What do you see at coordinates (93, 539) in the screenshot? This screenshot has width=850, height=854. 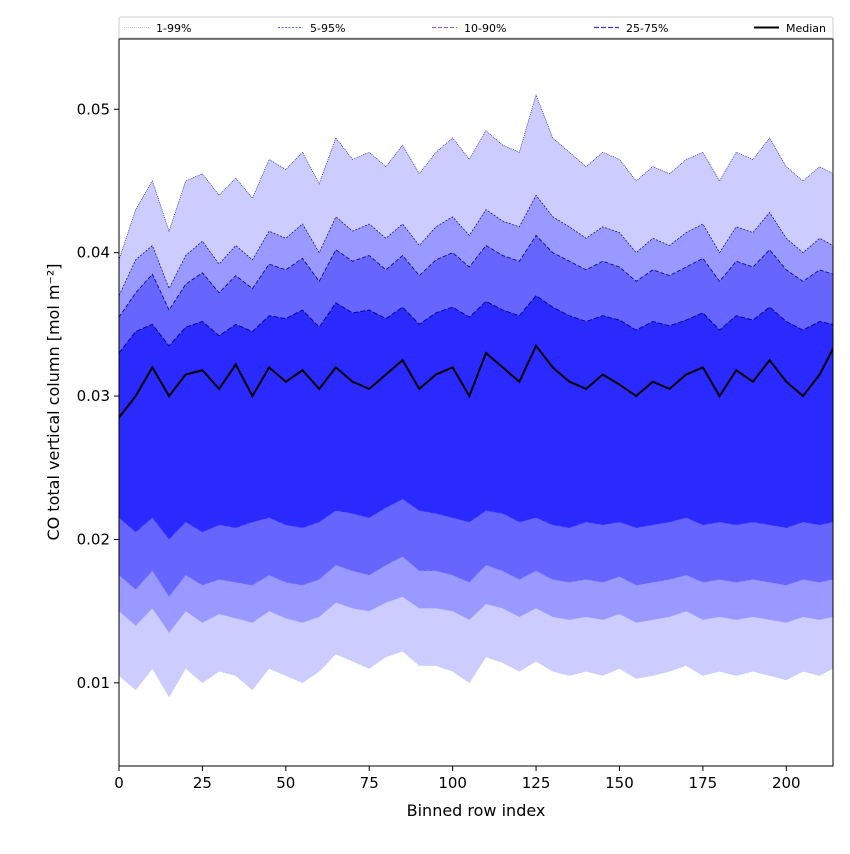 I see `y-tick-label: 0.02` at bounding box center [93, 539].